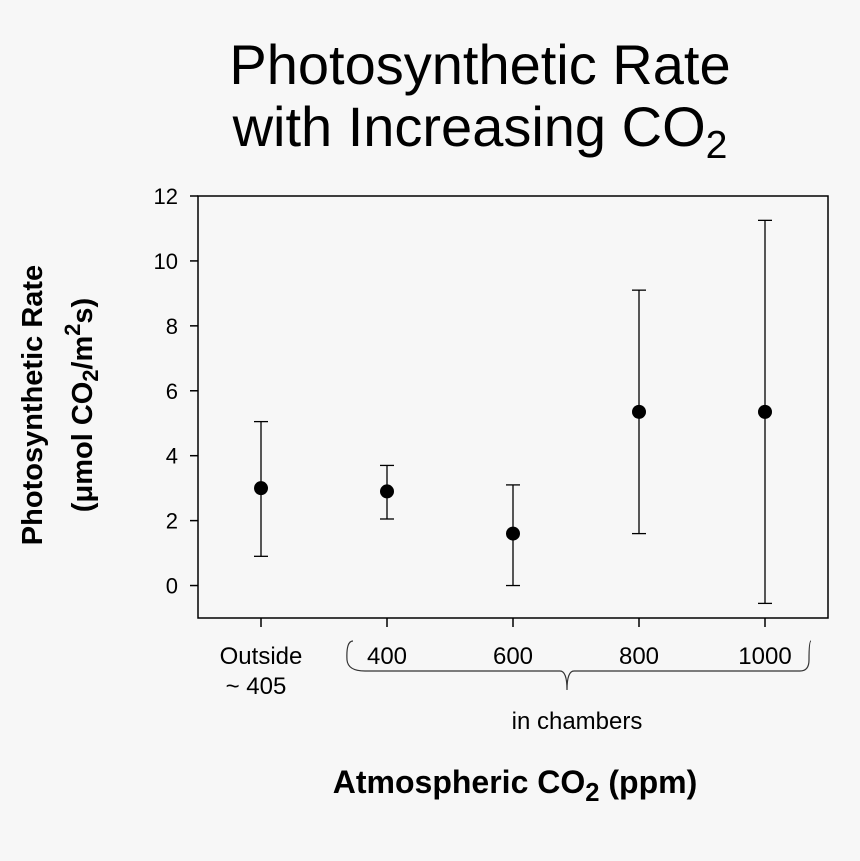  What do you see at coordinates (579, 665) in the screenshot?
I see `chambers-brace` at bounding box center [579, 665].